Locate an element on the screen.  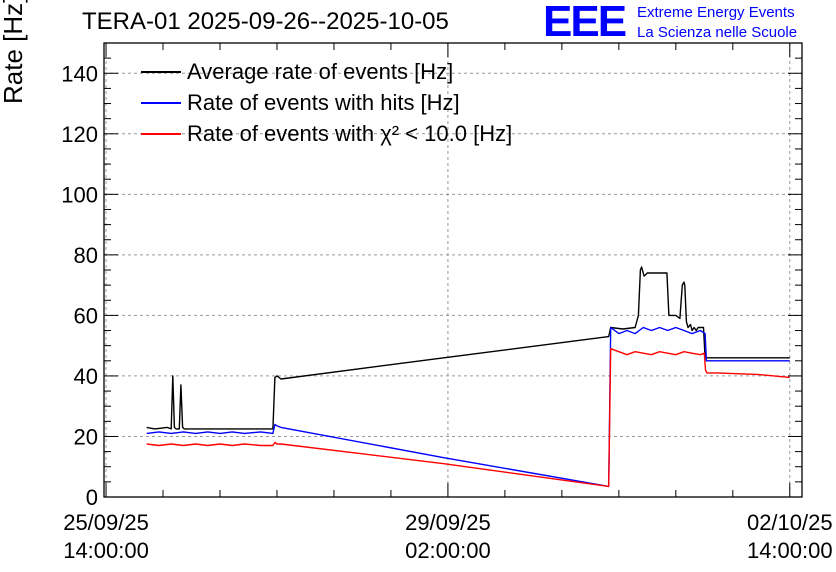
legend-line-average is located at coordinates (161, 72).